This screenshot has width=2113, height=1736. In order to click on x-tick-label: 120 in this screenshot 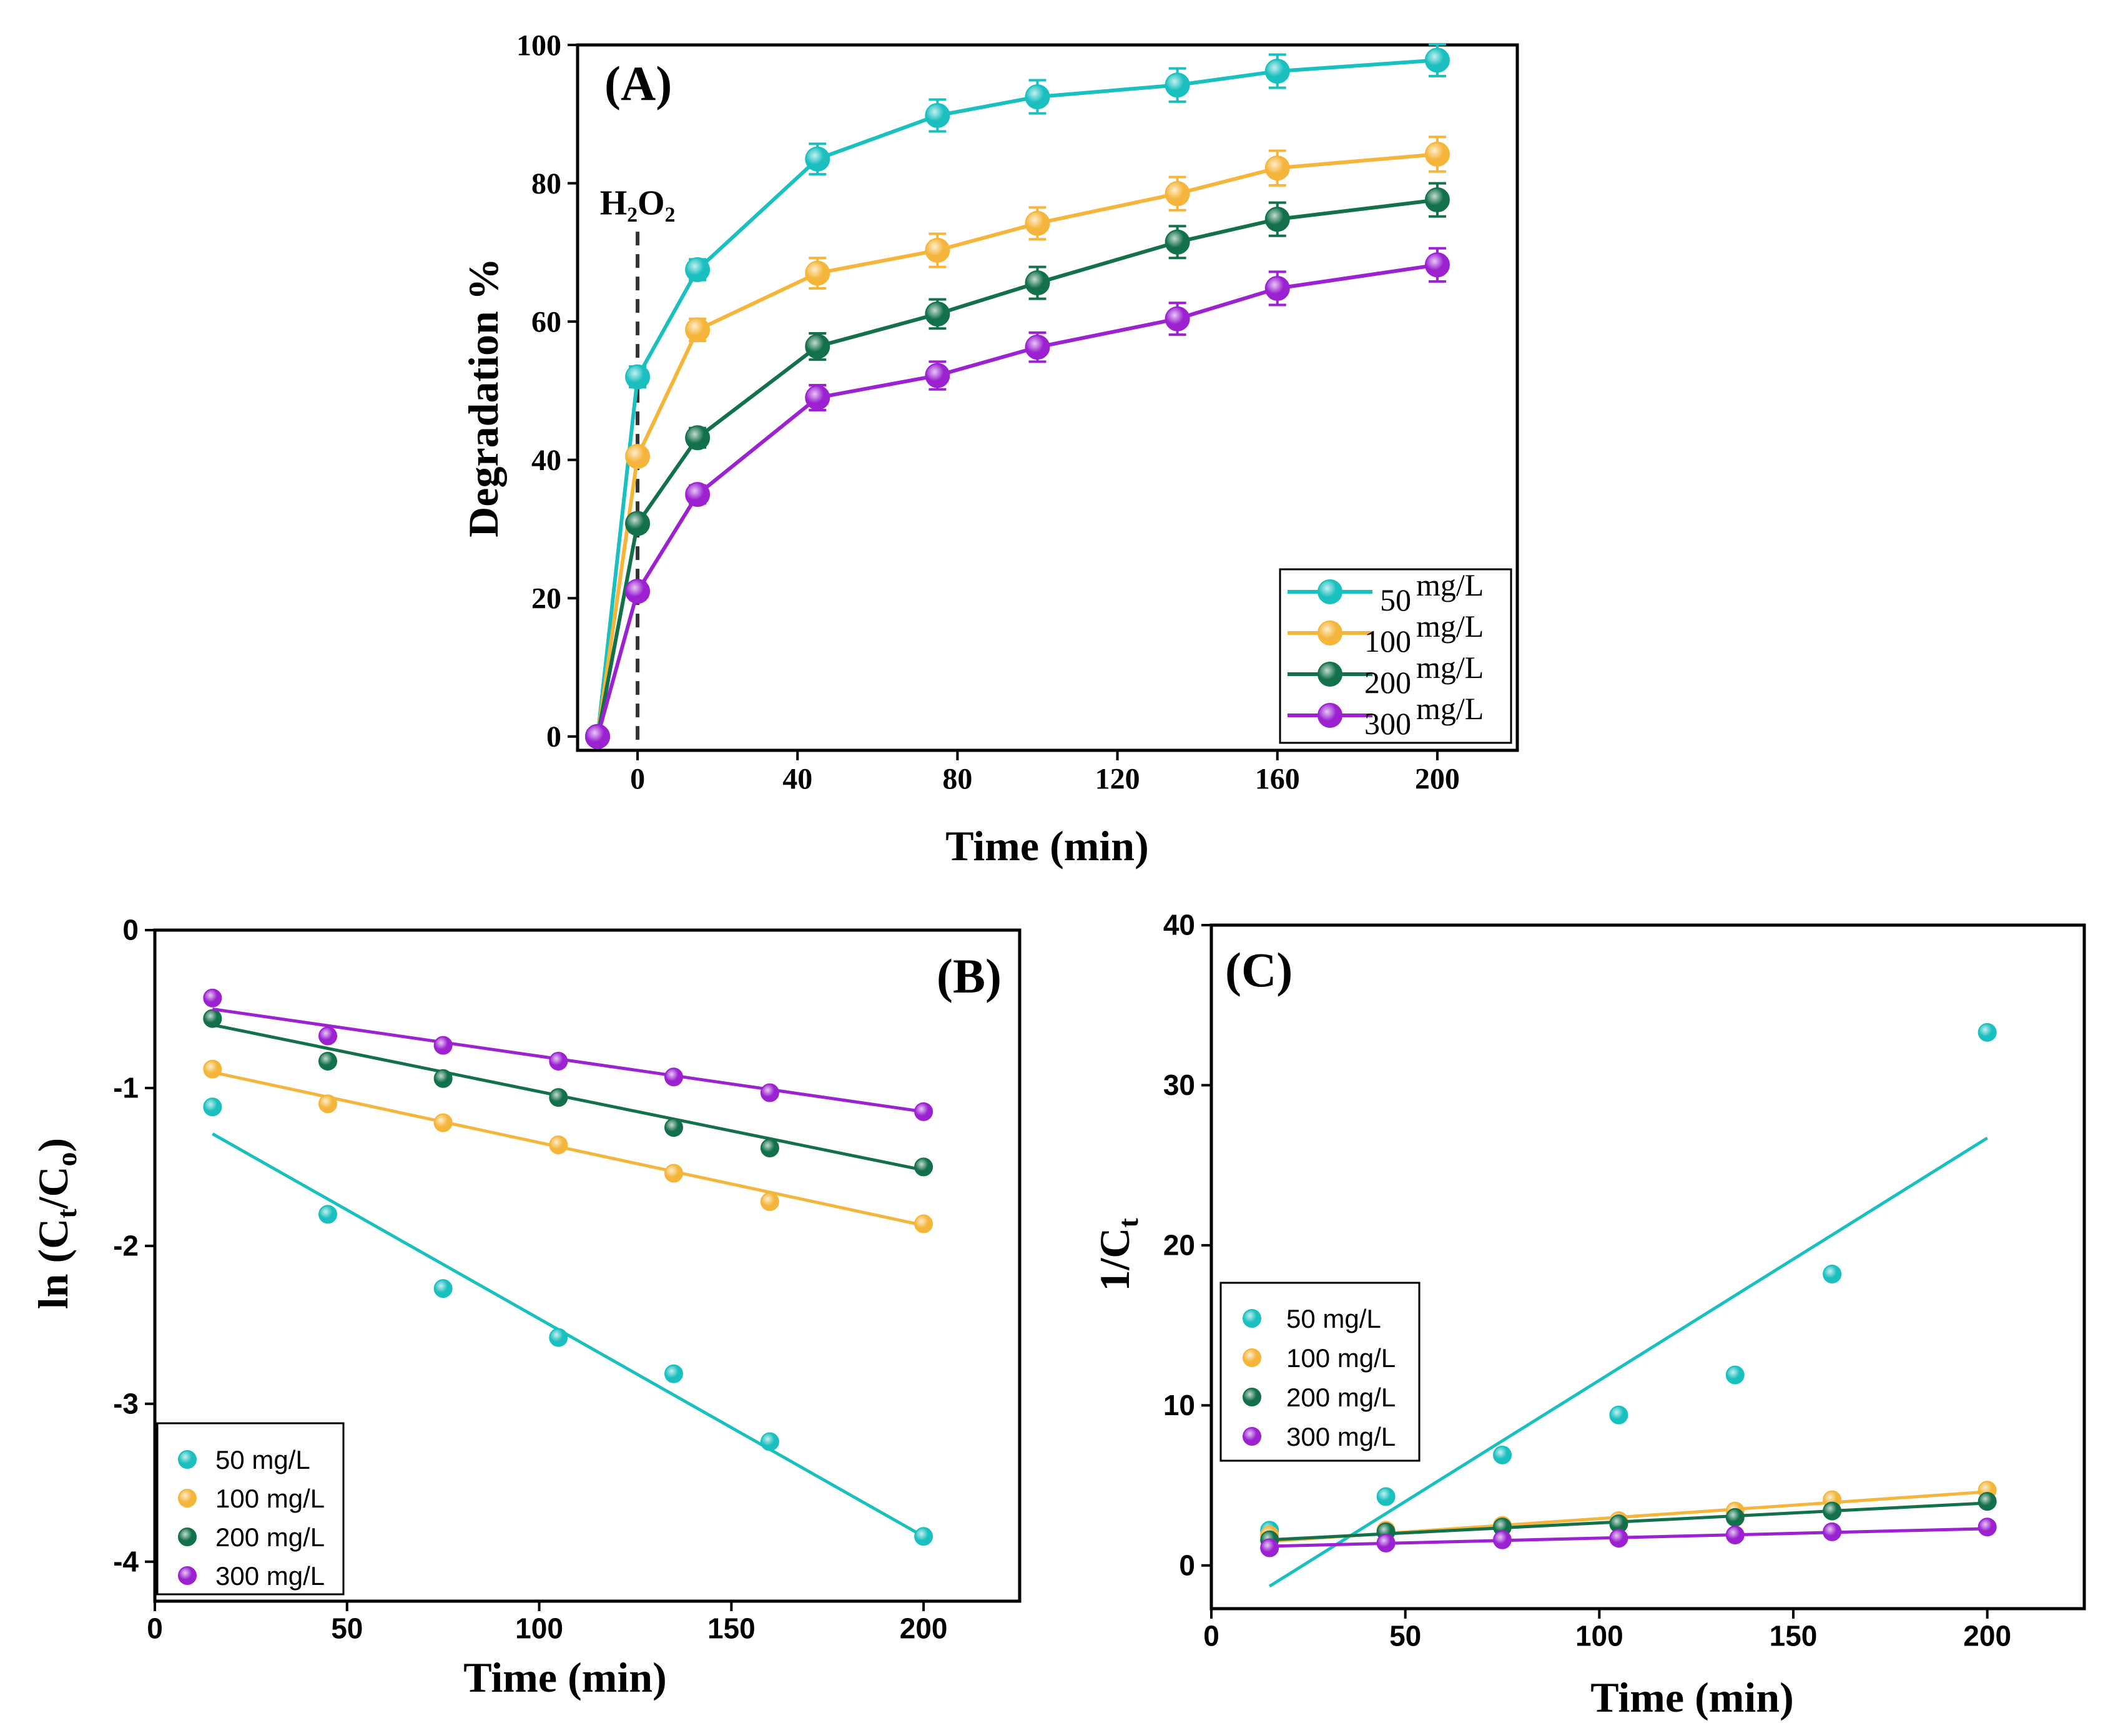, I will do `click(1117, 779)`.